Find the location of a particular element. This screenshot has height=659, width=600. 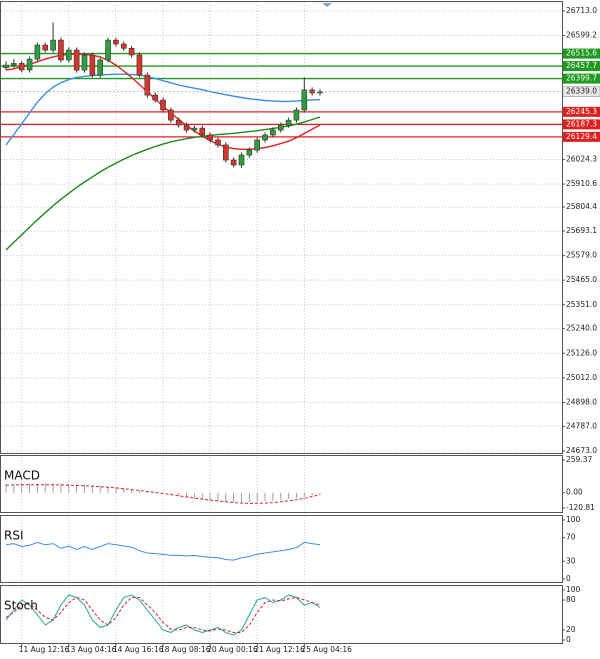

y-tick-label: 20 is located at coordinates (571, 629).